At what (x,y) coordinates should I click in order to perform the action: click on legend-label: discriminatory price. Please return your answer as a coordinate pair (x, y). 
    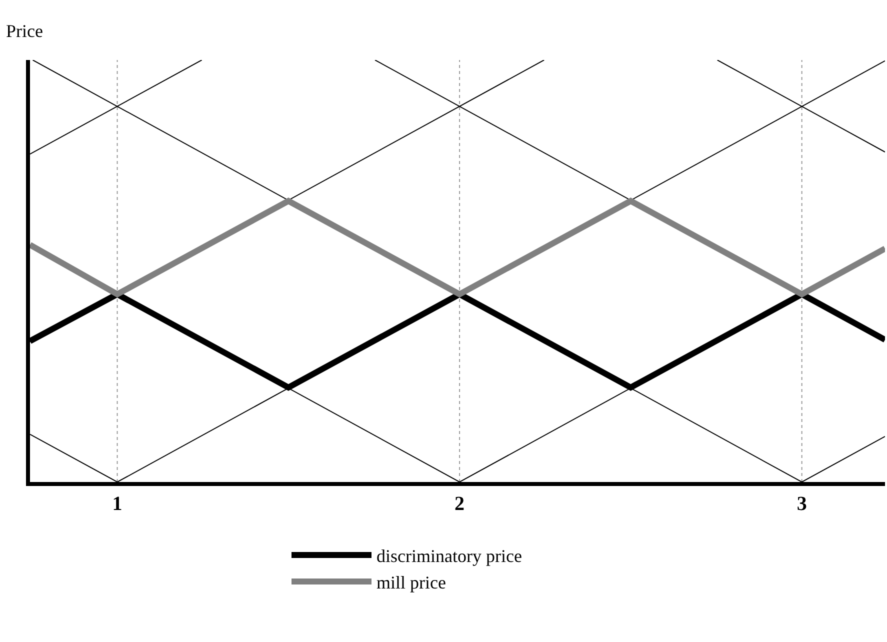
    Looking at the image, I should click on (449, 556).